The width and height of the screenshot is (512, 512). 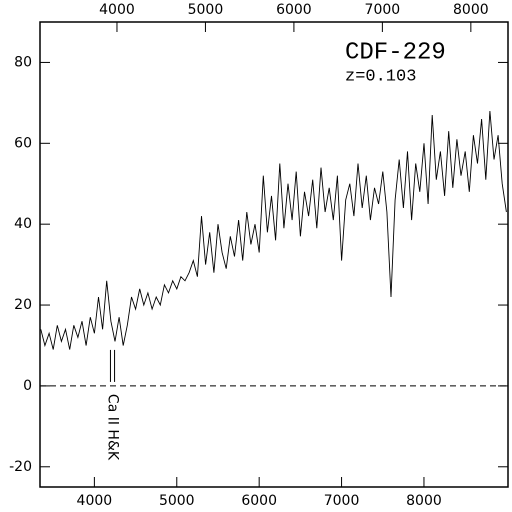 What do you see at coordinates (206, 10) in the screenshot?
I see `x2-tick-label: 5000` at bounding box center [206, 10].